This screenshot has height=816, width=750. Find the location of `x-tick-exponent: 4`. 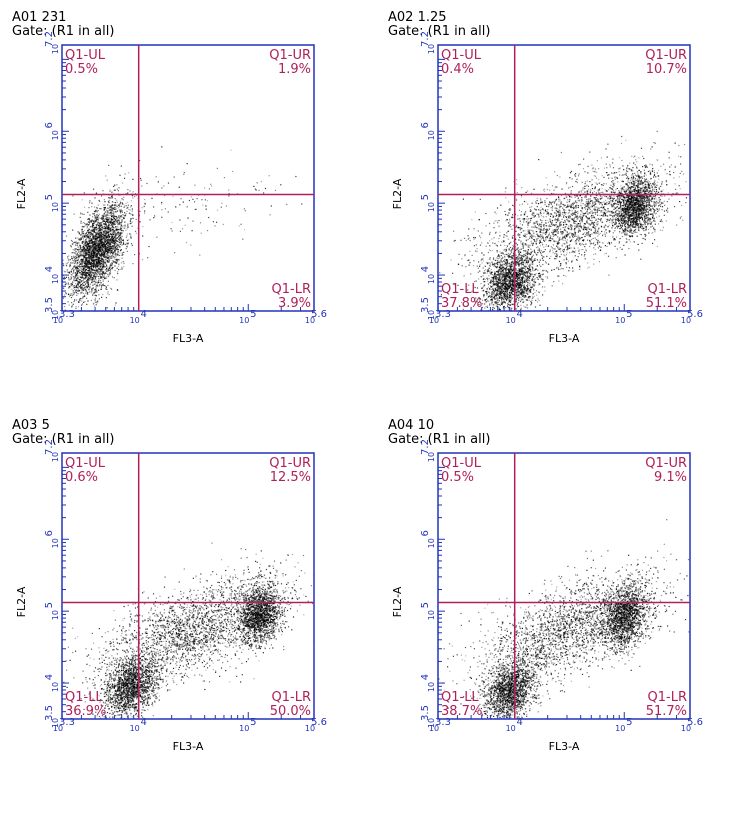

x-tick-exponent: 4 is located at coordinates (144, 314).